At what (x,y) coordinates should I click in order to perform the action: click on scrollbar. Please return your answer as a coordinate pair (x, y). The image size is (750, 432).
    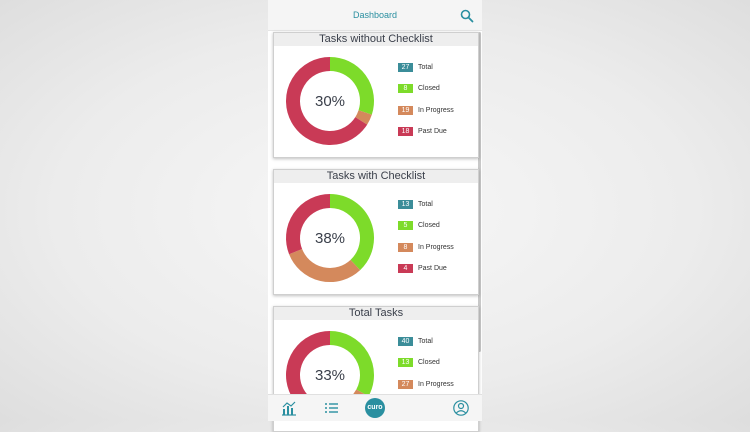
    Looking at the image, I should click on (479, 192).